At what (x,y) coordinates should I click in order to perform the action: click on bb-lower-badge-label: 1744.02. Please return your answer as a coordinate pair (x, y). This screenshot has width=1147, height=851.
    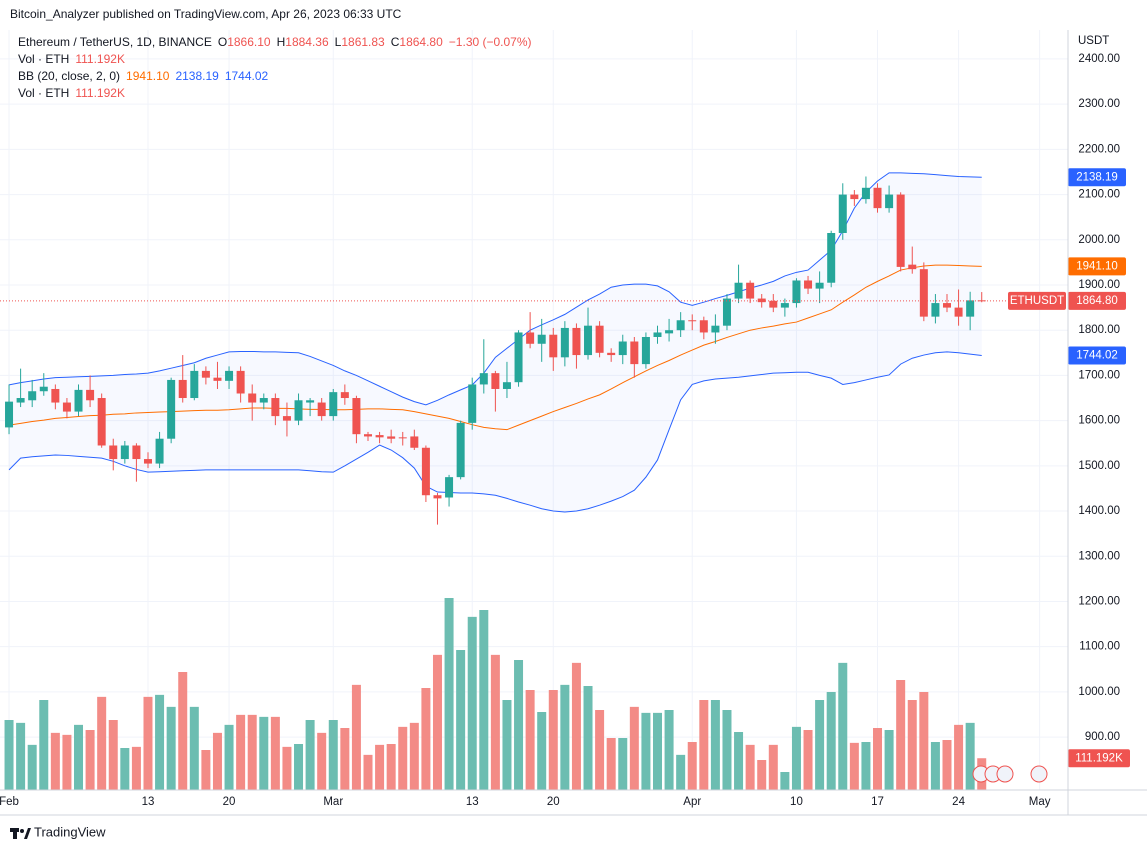
    Looking at the image, I should click on (1097, 356).